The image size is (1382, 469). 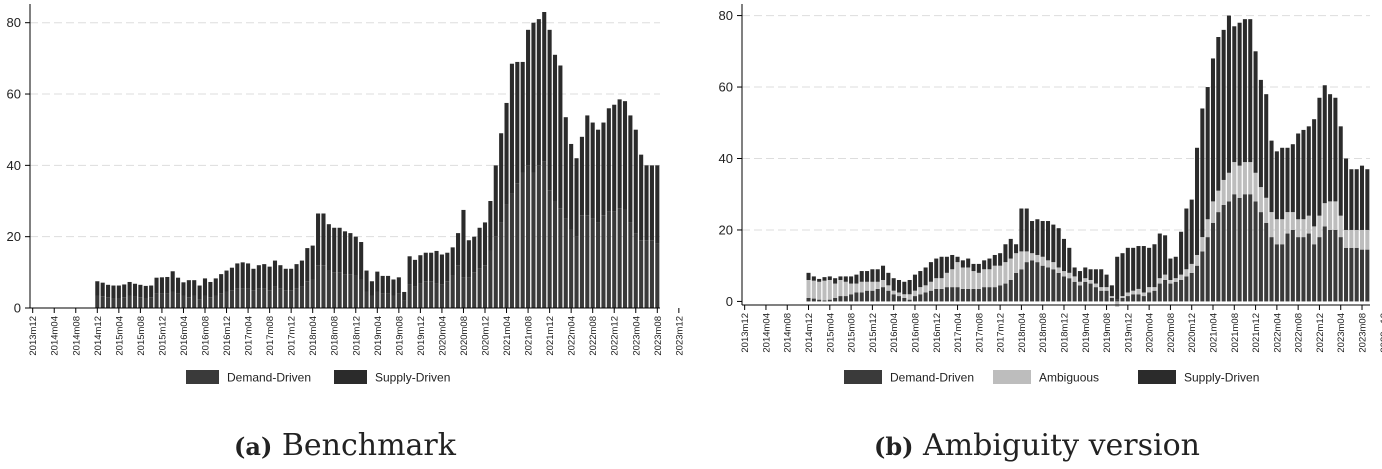 I want to click on x-tick-label: 2020m12, so click(x=1192, y=333).